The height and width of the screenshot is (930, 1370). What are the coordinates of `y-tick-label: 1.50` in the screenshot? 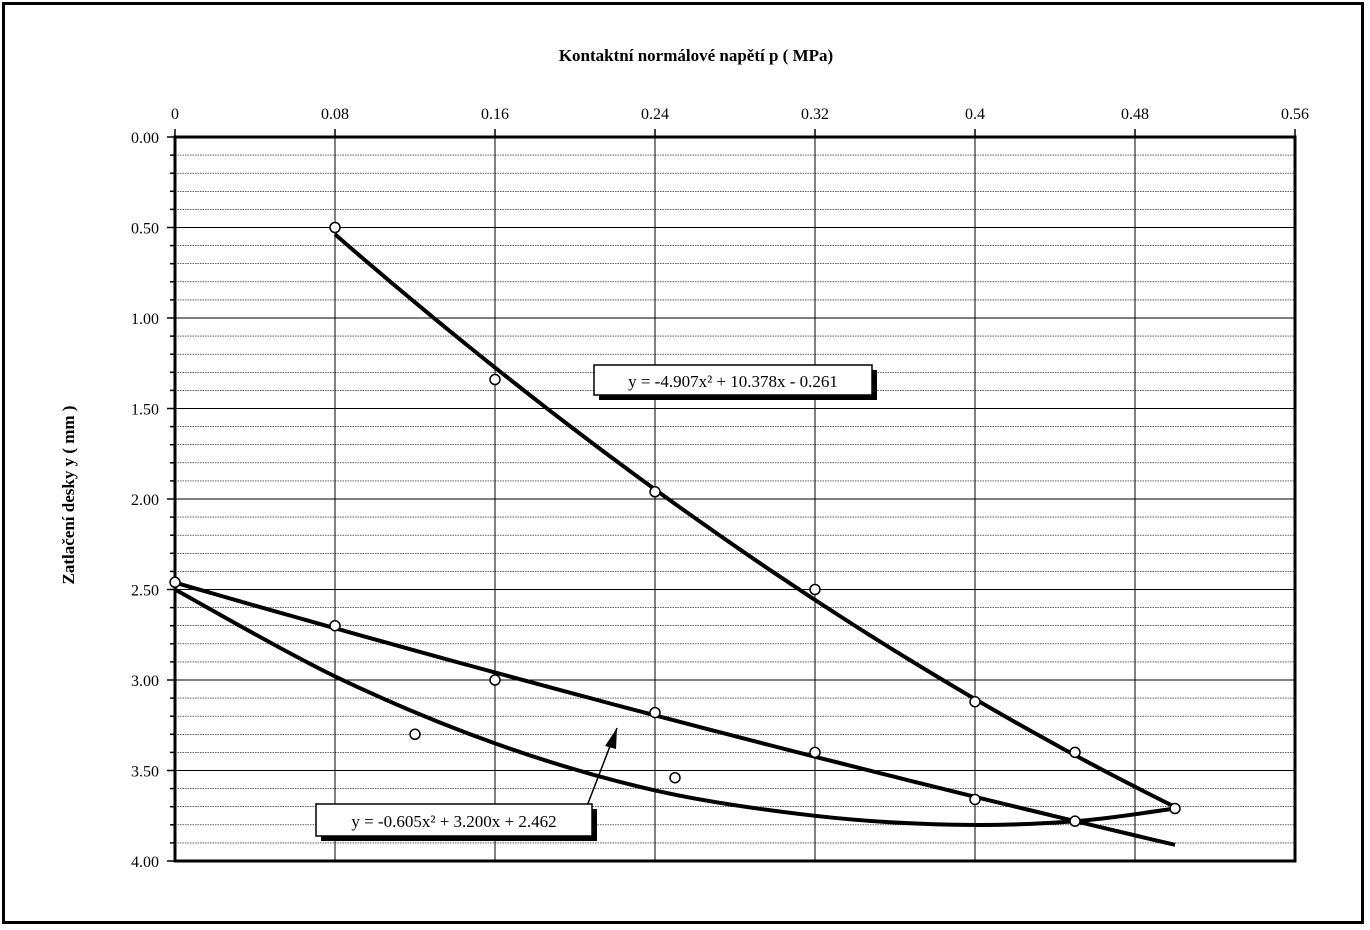 It's located at (145, 410).